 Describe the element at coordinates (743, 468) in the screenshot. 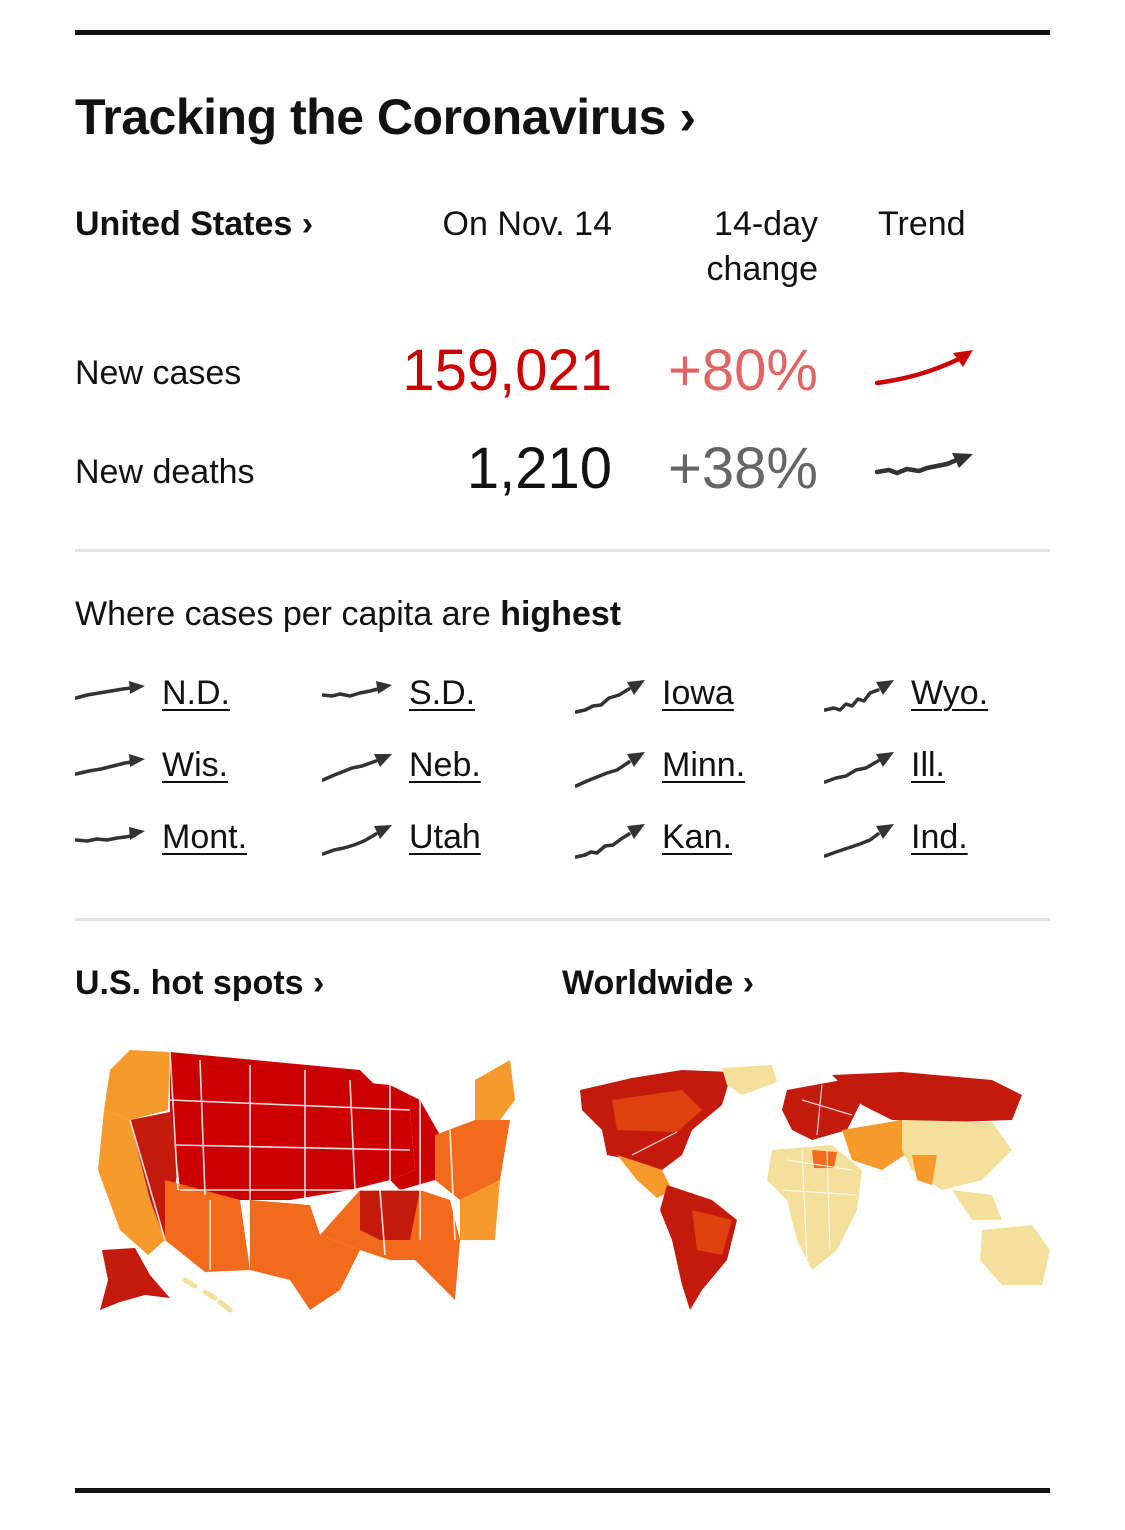

I see `new-deaths-change: +38%` at that location.